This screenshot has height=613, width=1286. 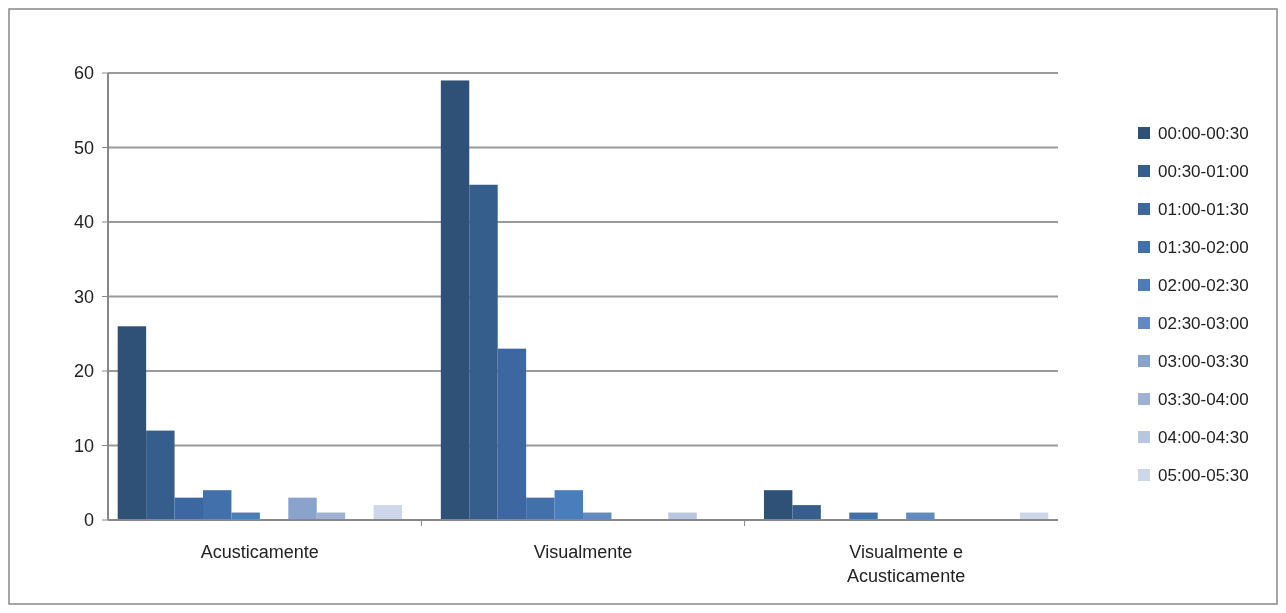 I want to click on x-tick-label: Visualmente, so click(x=583, y=552).